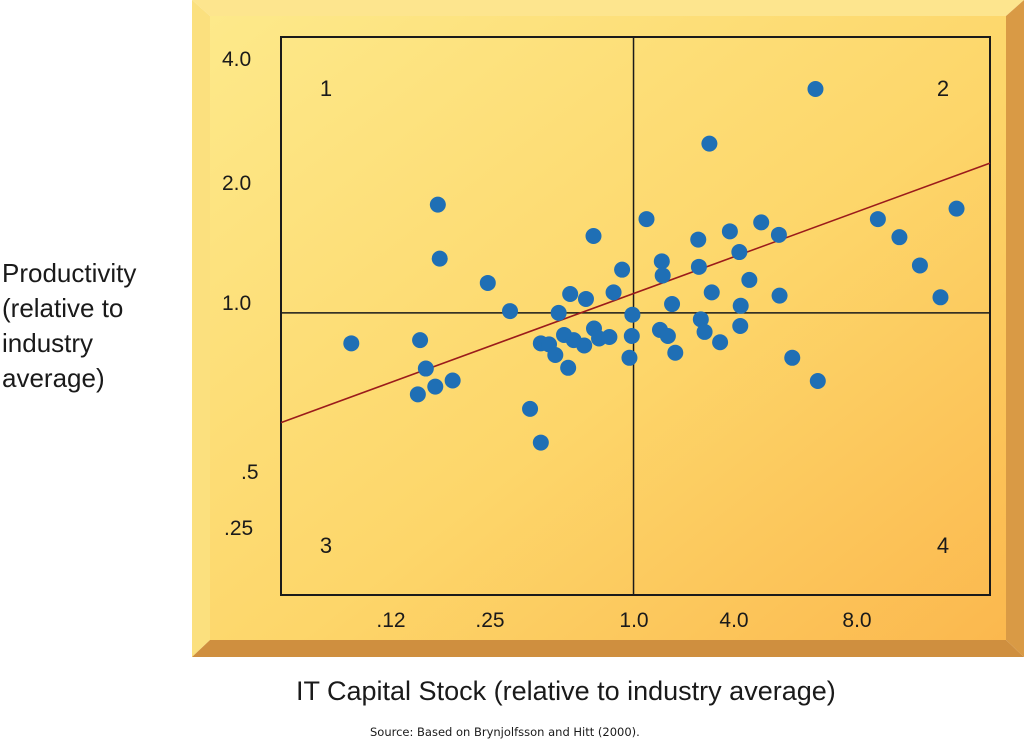  I want to click on frame-bevel-bottom, so click(608, 648).